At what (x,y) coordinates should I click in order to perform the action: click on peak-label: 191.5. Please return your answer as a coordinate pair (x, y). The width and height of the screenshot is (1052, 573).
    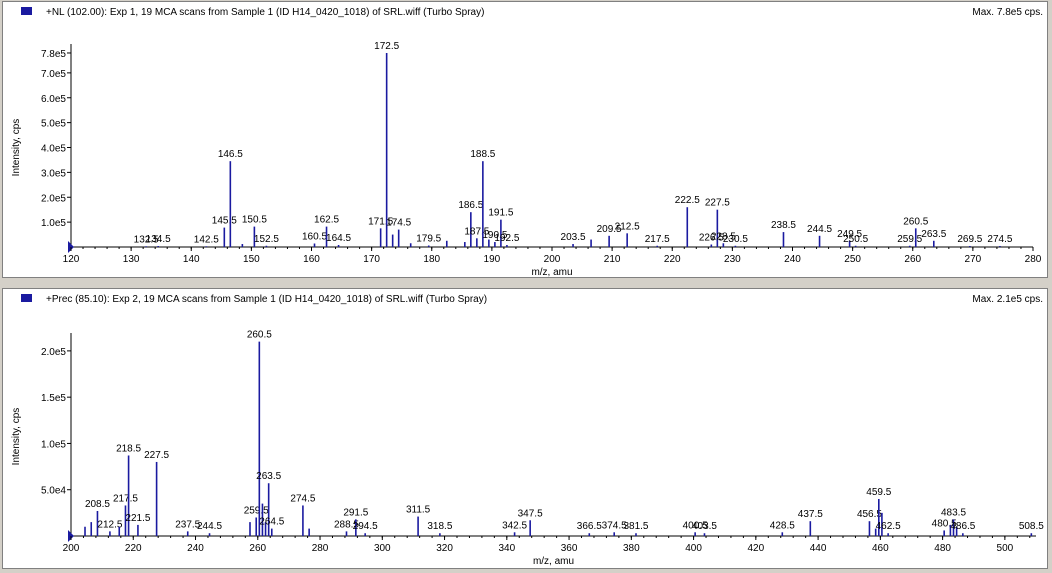
    Looking at the image, I should click on (500, 213).